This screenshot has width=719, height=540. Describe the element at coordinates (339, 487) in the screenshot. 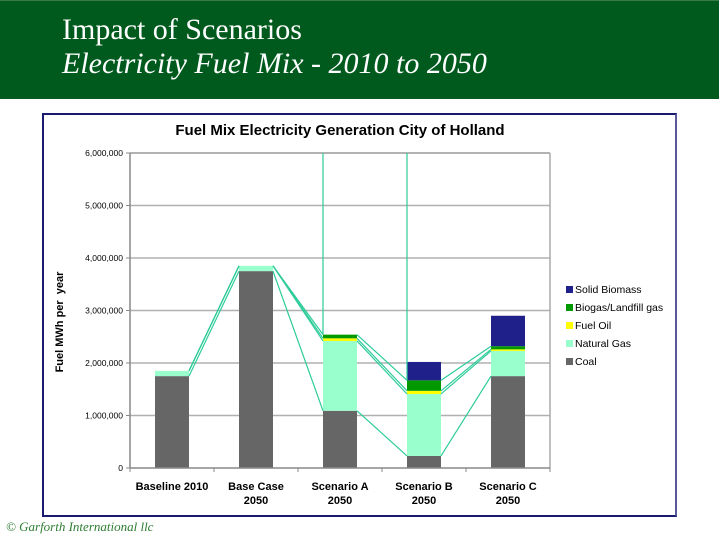

I see `x-tick-label: Scenario A` at that location.